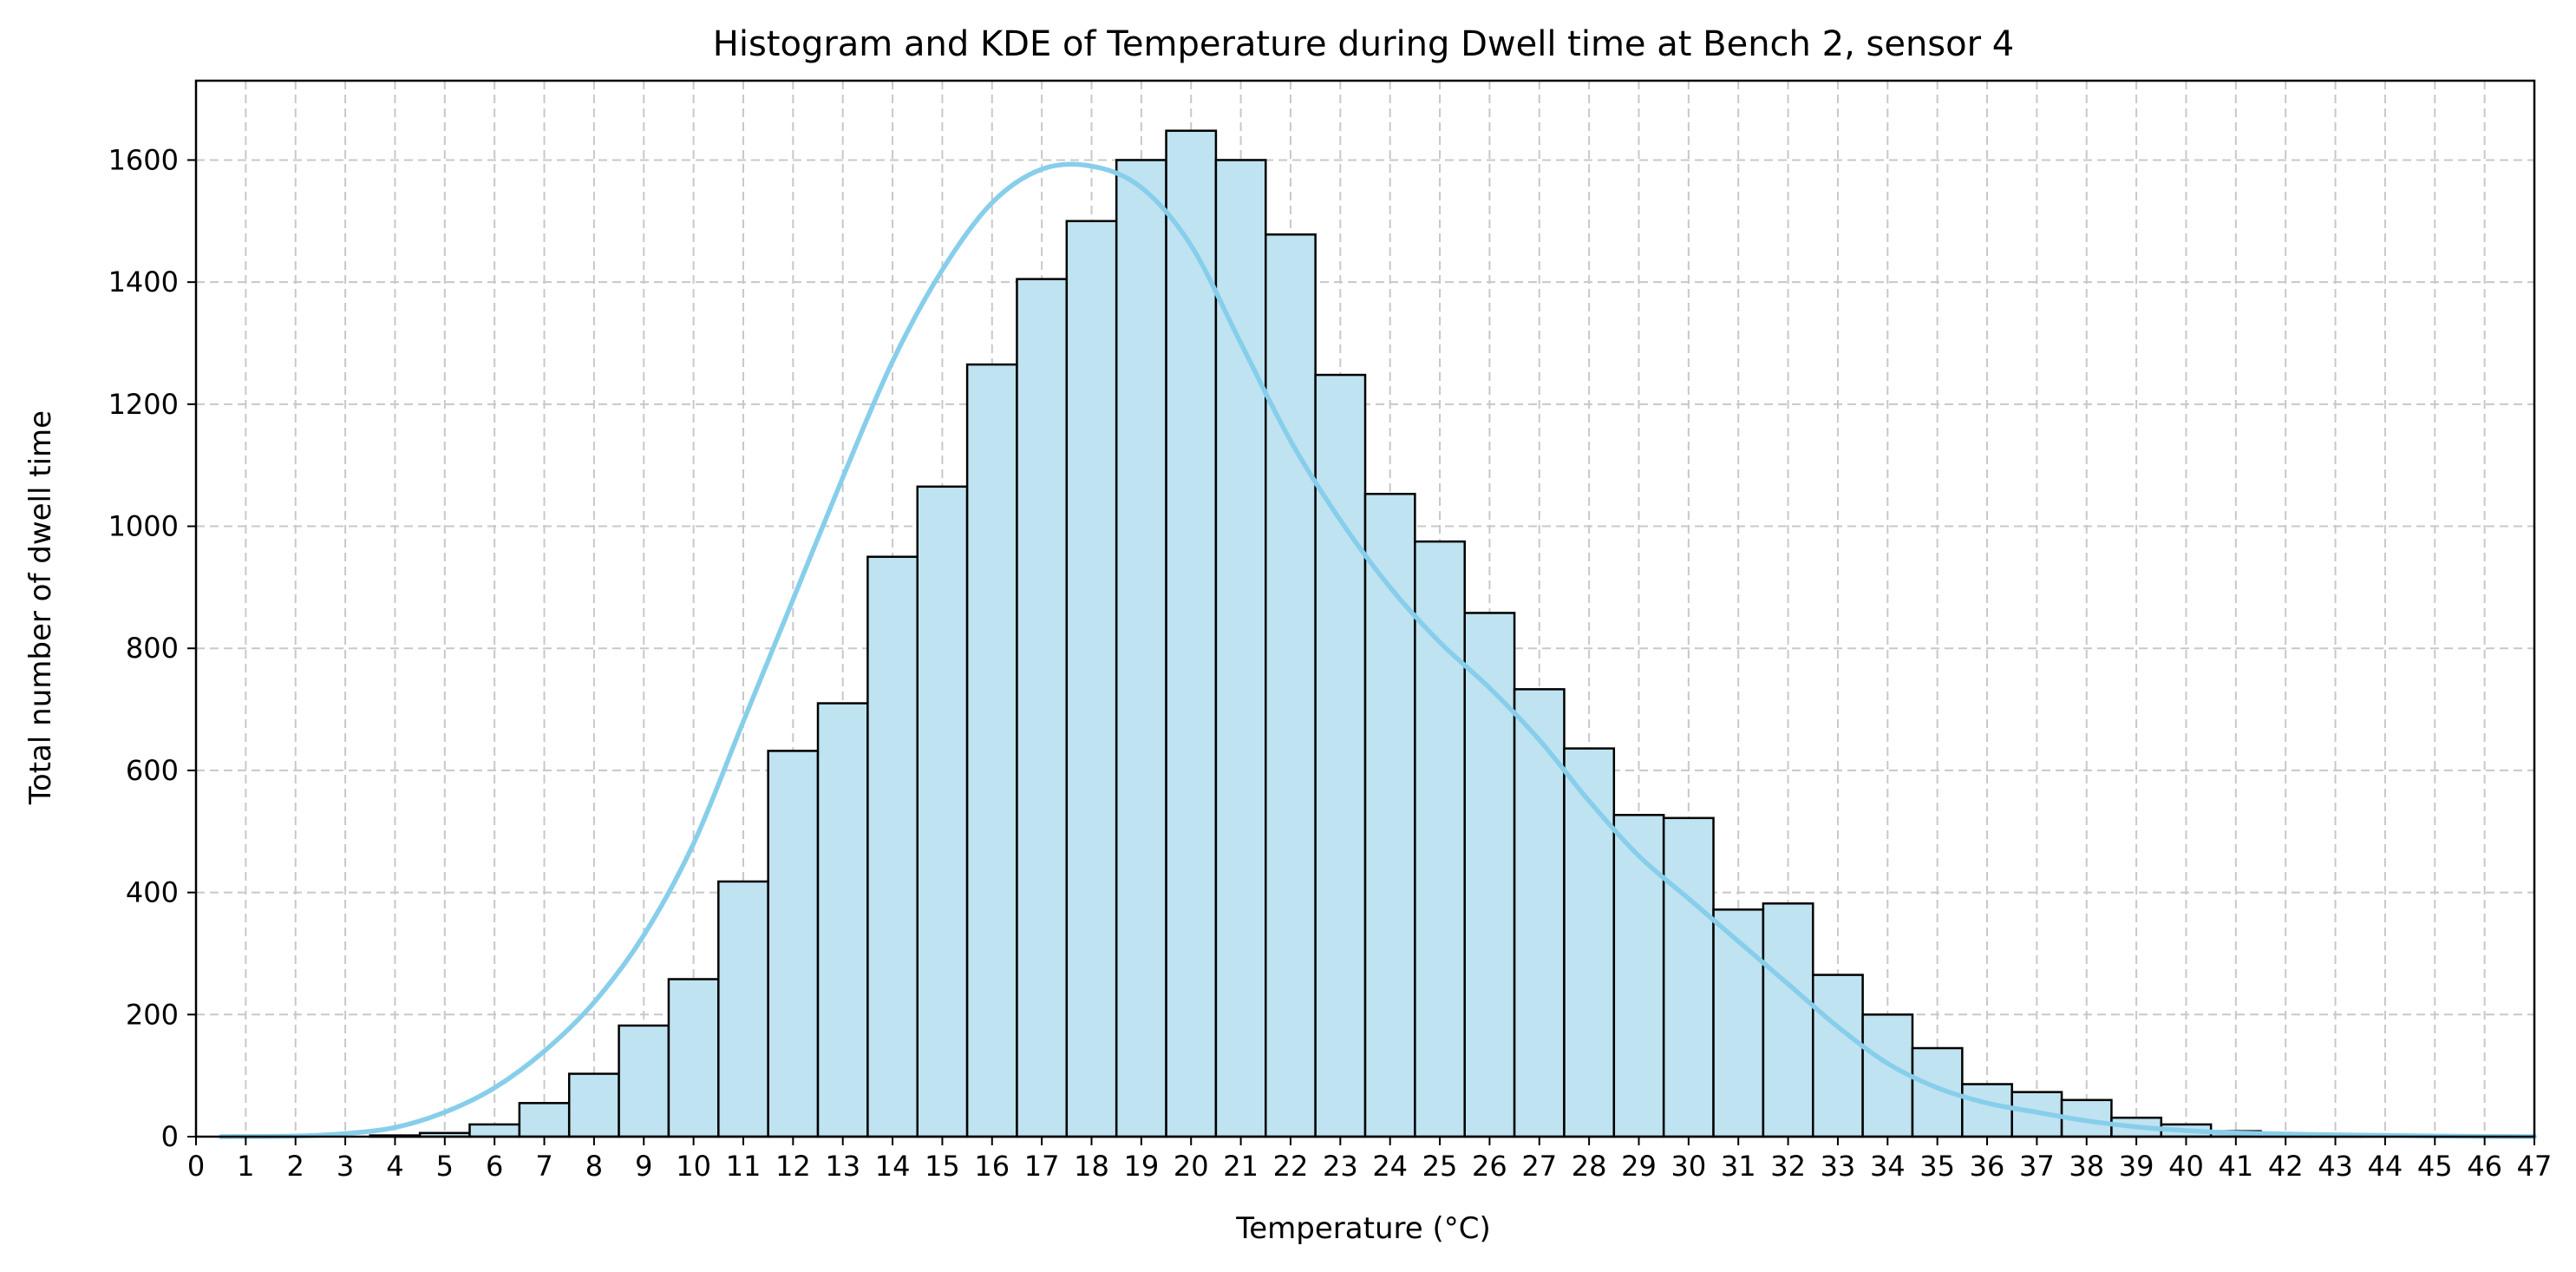  I want to click on x-axis-label: Temperature (°C), so click(1362, 1228).